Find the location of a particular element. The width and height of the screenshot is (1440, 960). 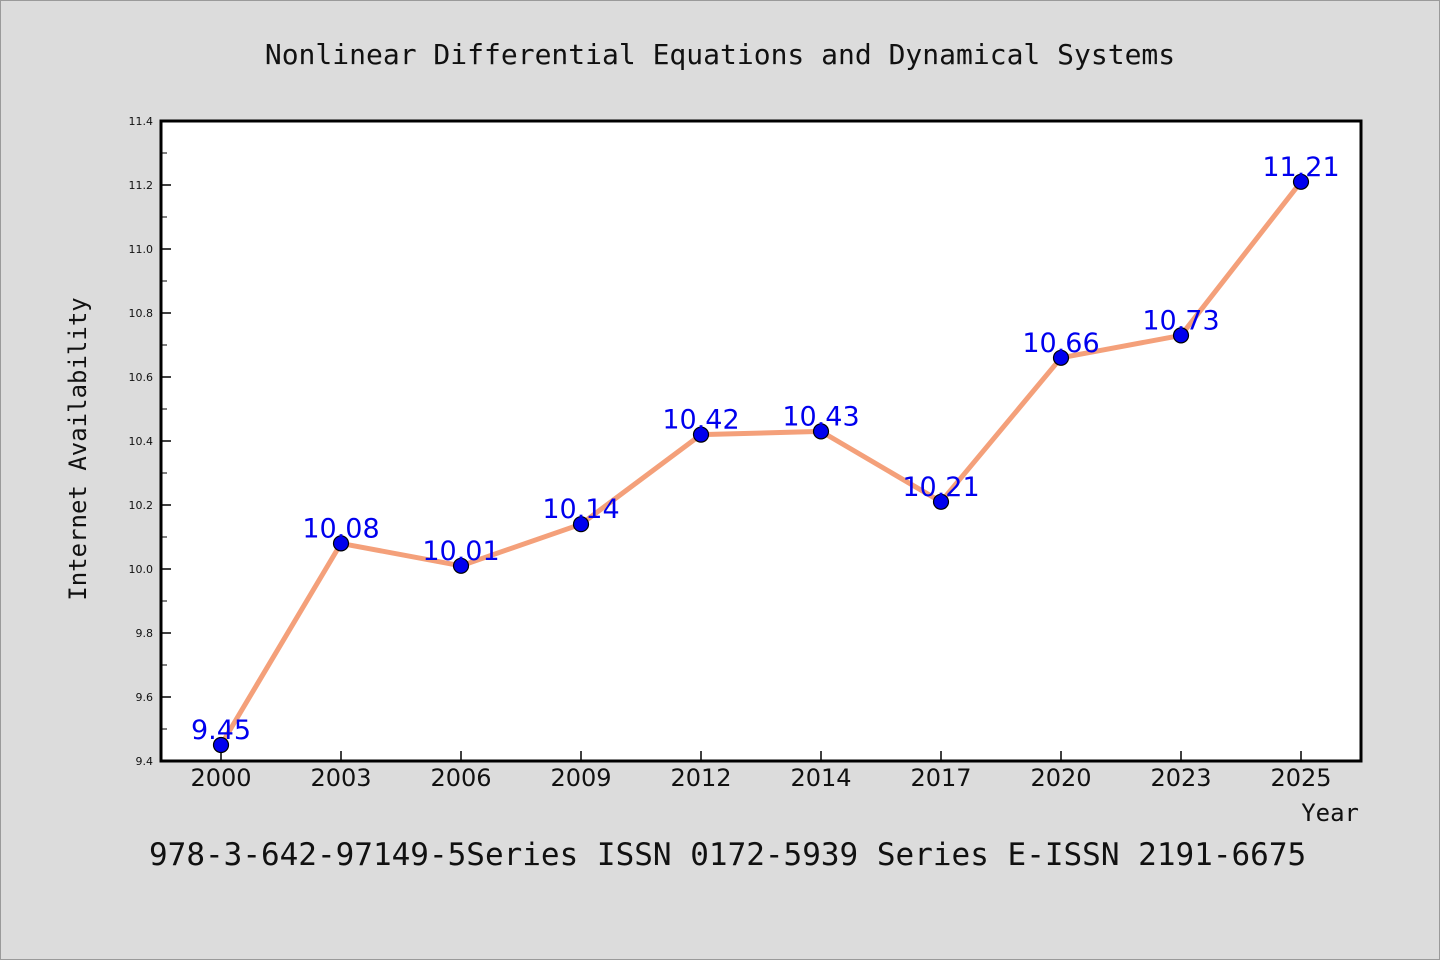

x-tick-label: 2000 is located at coordinates (220, 778).